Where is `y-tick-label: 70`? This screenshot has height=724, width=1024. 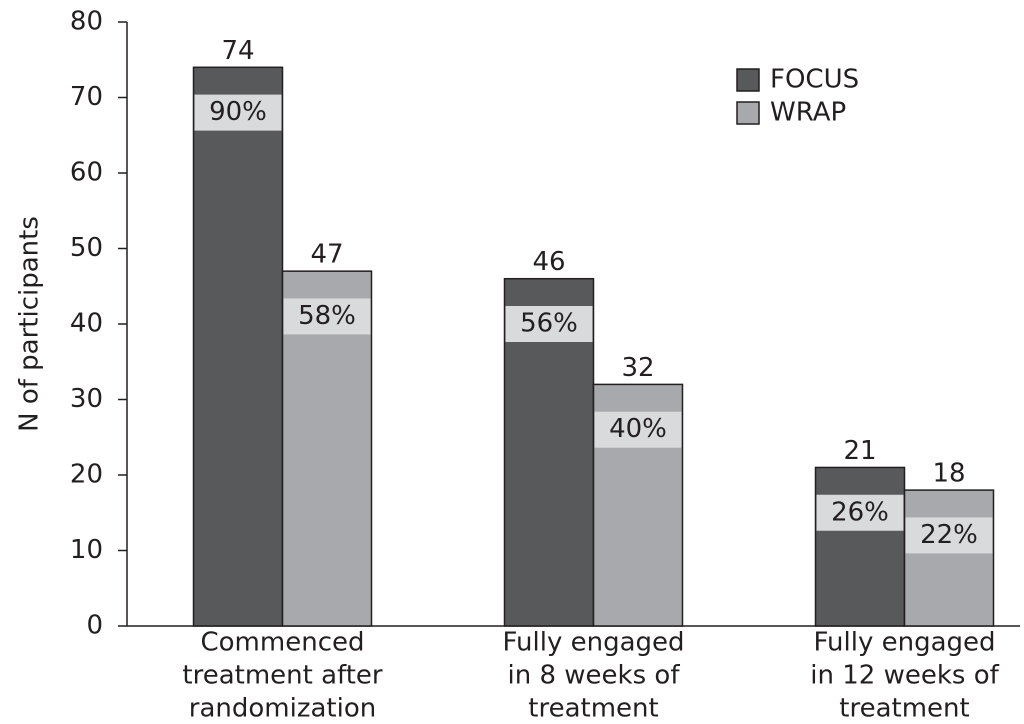 y-tick-label: 70 is located at coordinates (86, 97).